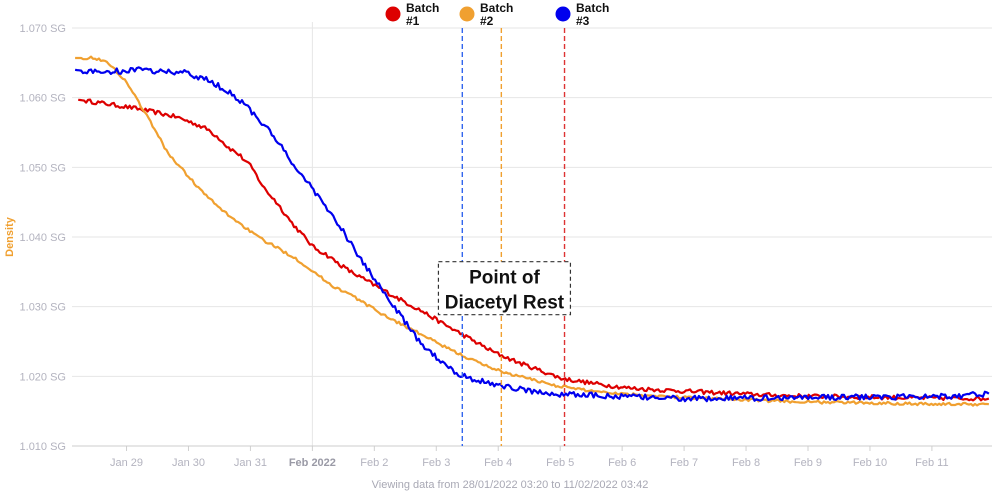 The image size is (1000, 500). Describe the element at coordinates (43, 29) in the screenshot. I see `y-tick-label: 1.070 SG` at that location.